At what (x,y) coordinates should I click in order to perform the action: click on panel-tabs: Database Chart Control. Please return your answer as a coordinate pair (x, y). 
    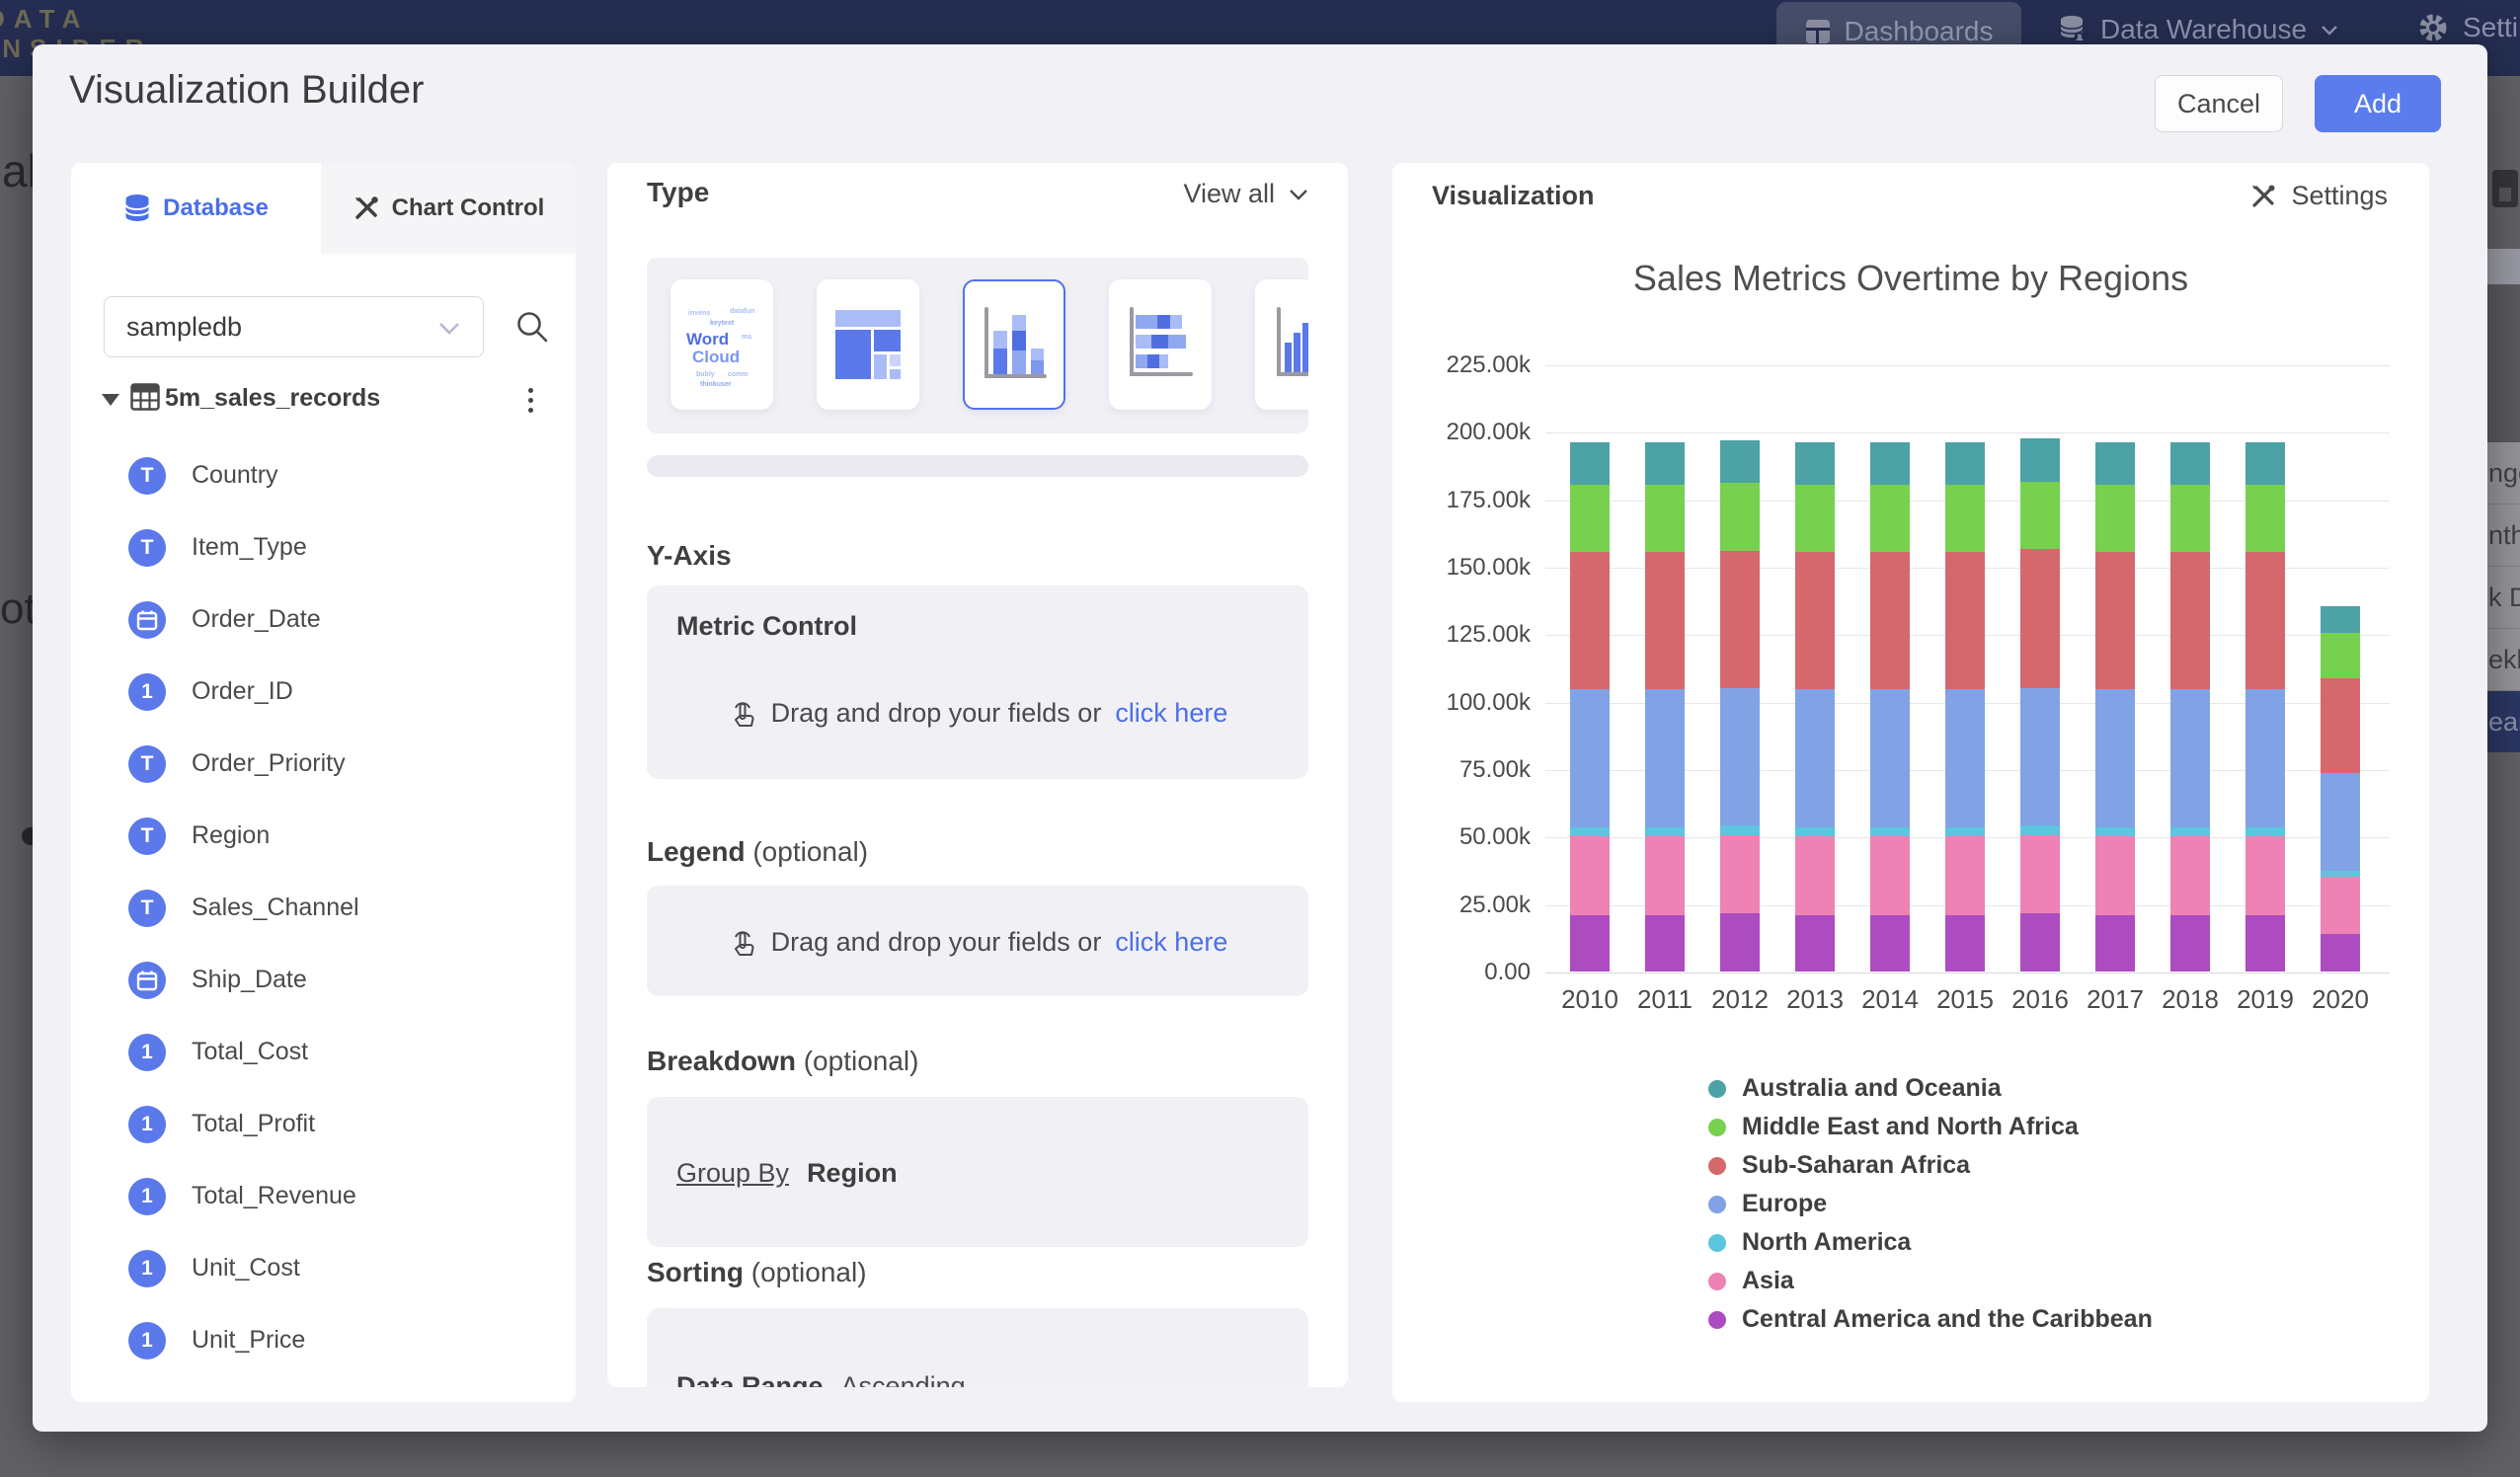
    Looking at the image, I should click on (323, 208).